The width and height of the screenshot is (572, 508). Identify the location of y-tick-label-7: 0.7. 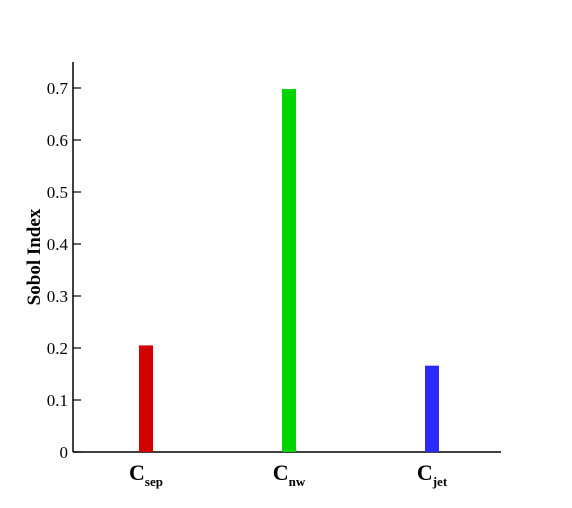
(58, 88).